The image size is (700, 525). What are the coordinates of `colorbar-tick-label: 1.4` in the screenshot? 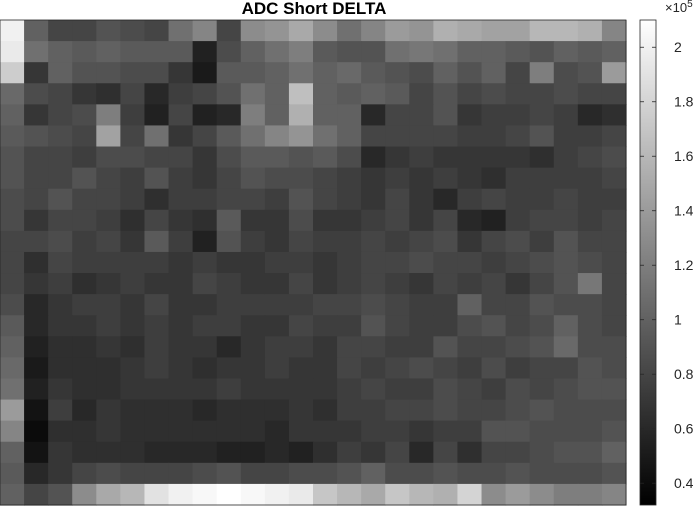 It's located at (684, 211).